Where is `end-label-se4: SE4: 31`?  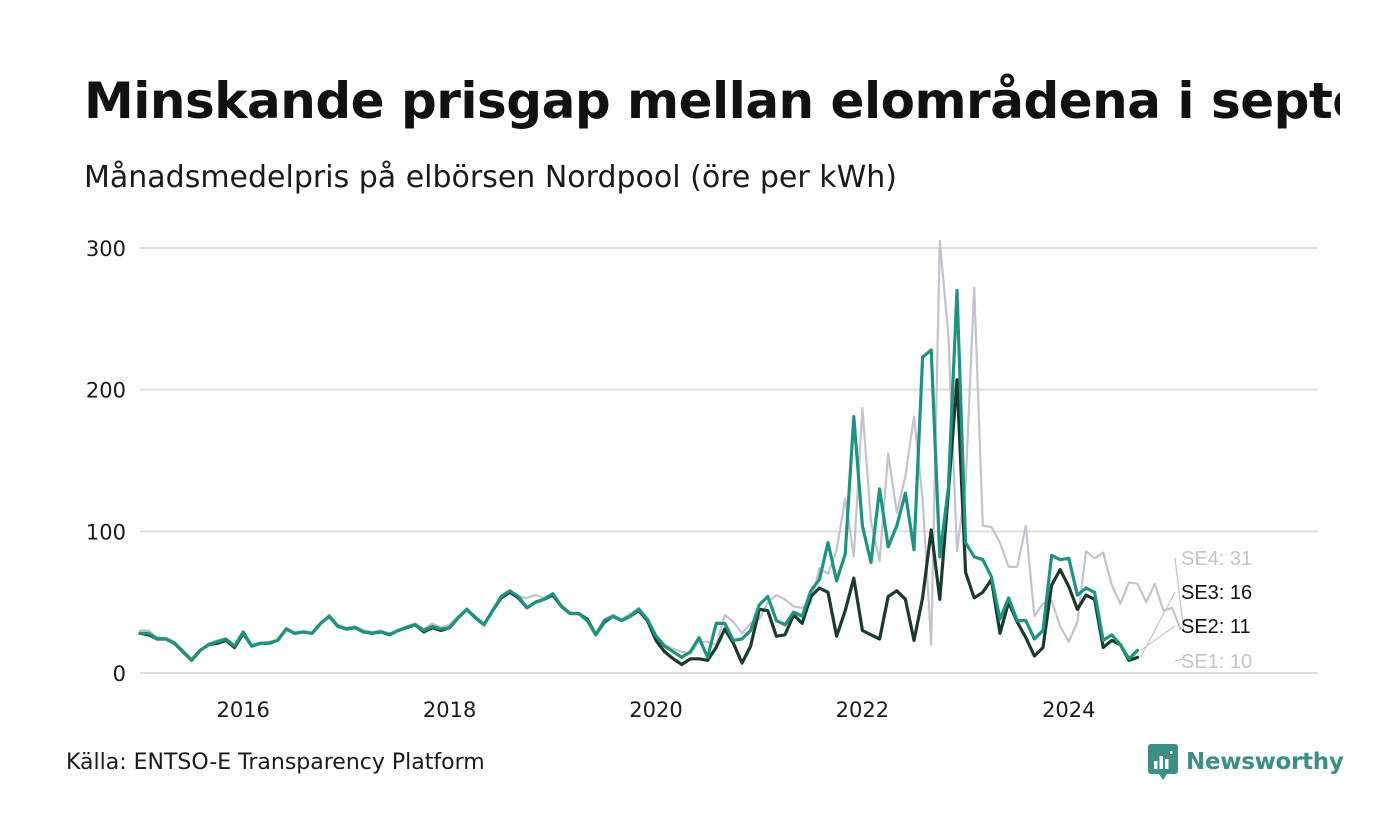
end-label-se4: SE4: 31 is located at coordinates (1216, 559).